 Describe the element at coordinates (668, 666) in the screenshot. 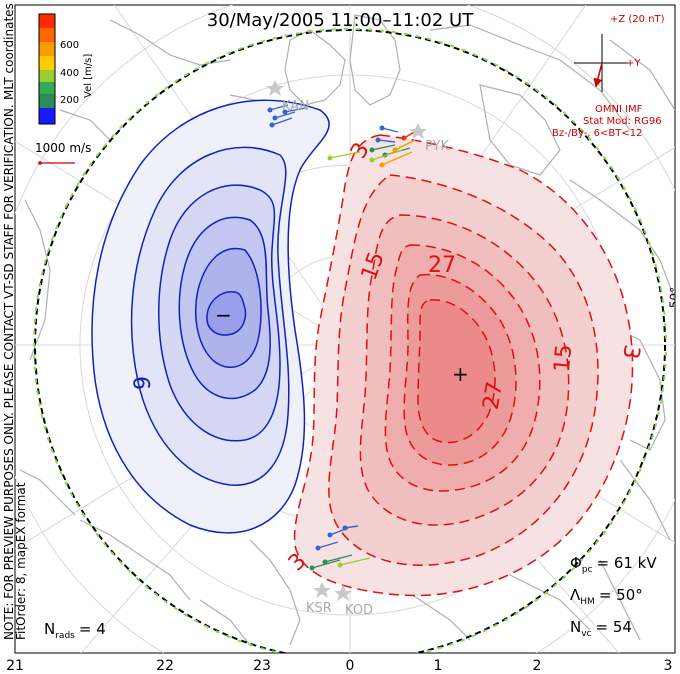

I see `mlt-tick-3: 3` at that location.